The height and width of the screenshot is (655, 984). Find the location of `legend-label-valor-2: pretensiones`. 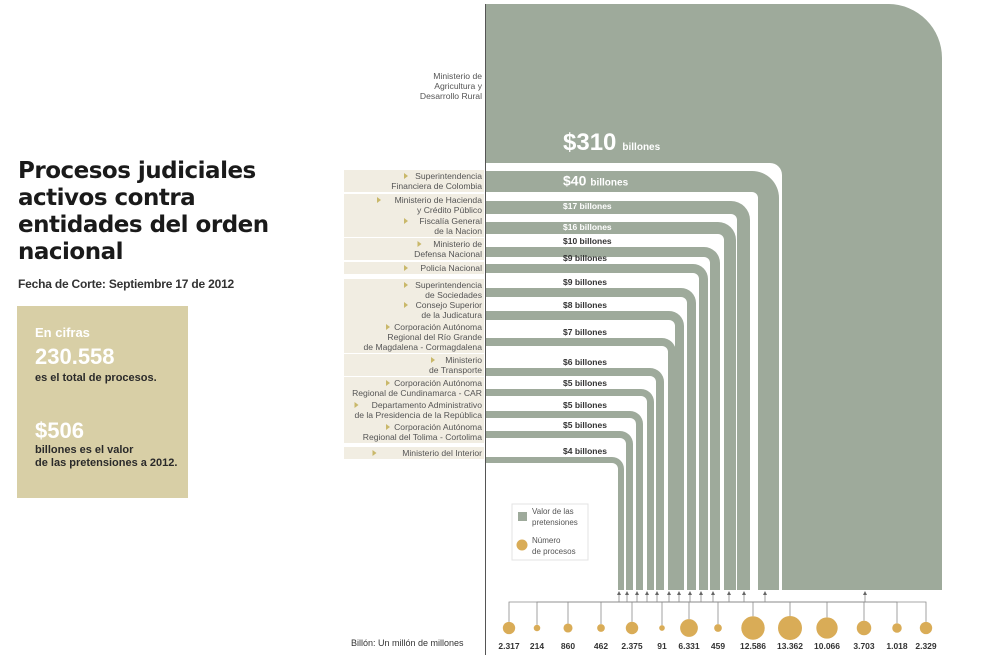

legend-label-valor-2: pretensiones is located at coordinates (555, 522).